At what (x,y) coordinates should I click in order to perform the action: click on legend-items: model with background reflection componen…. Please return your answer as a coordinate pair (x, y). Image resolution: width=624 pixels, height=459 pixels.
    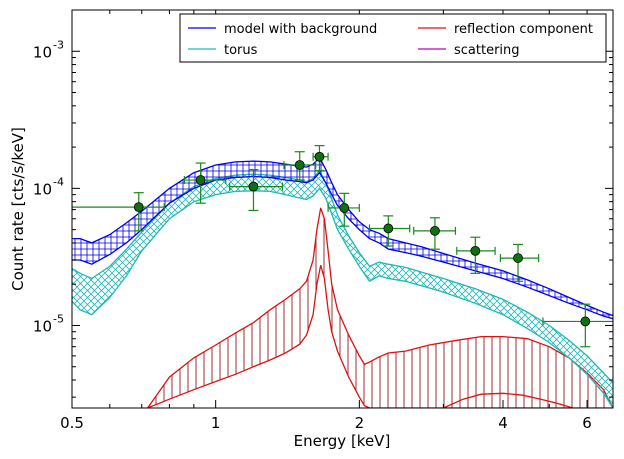
    Looking at the image, I should click on (390, 40).